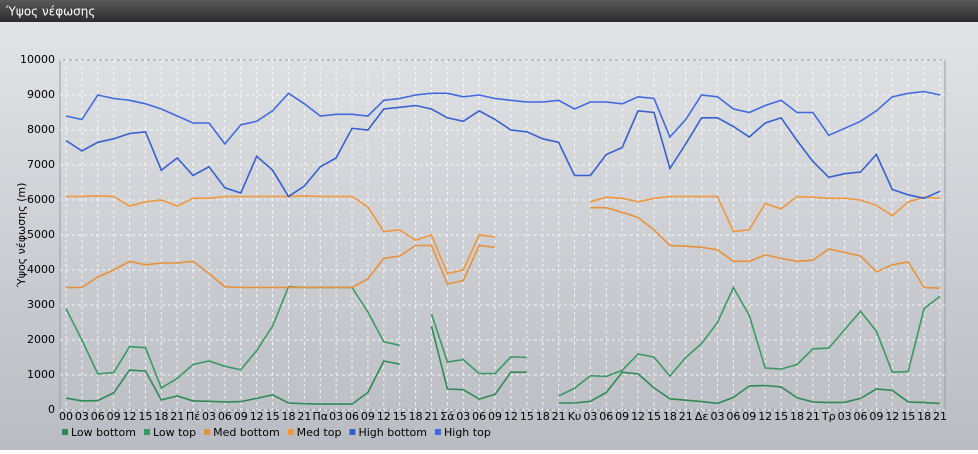 The height and width of the screenshot is (454, 978). I want to click on x-tick-label: 00, so click(66, 416).